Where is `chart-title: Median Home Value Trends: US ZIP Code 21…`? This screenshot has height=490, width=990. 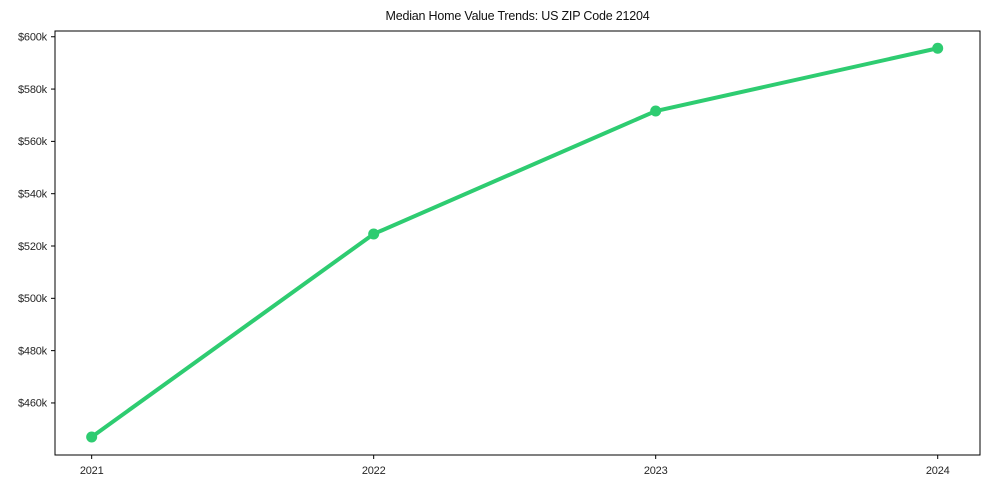 chart-title: Median Home Value Trends: US ZIP Code 21… is located at coordinates (517, 16).